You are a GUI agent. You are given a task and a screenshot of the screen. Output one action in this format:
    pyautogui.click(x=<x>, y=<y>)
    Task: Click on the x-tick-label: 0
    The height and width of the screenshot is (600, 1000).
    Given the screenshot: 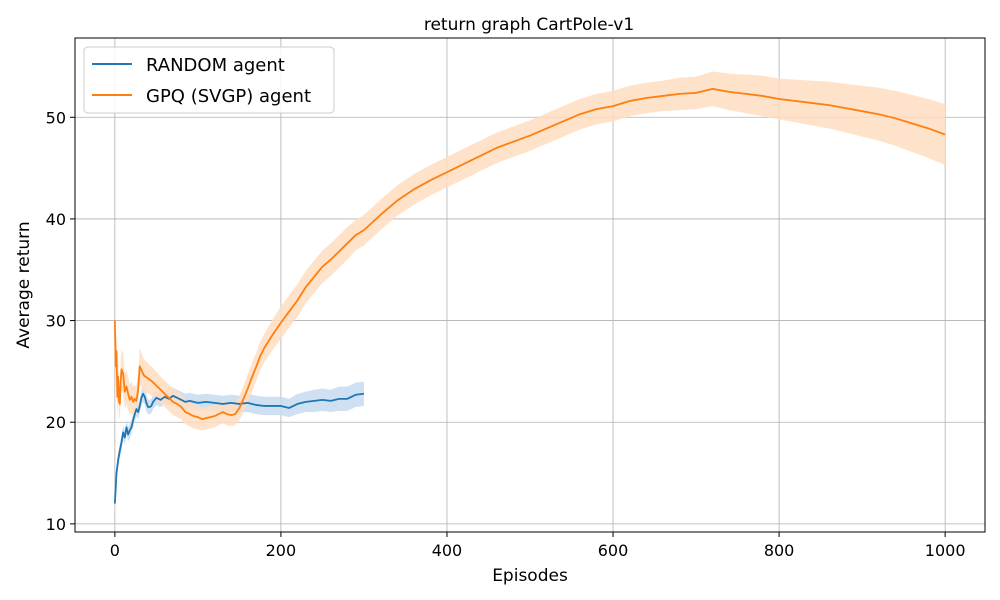 What is the action you would take?
    pyautogui.click(x=115, y=550)
    